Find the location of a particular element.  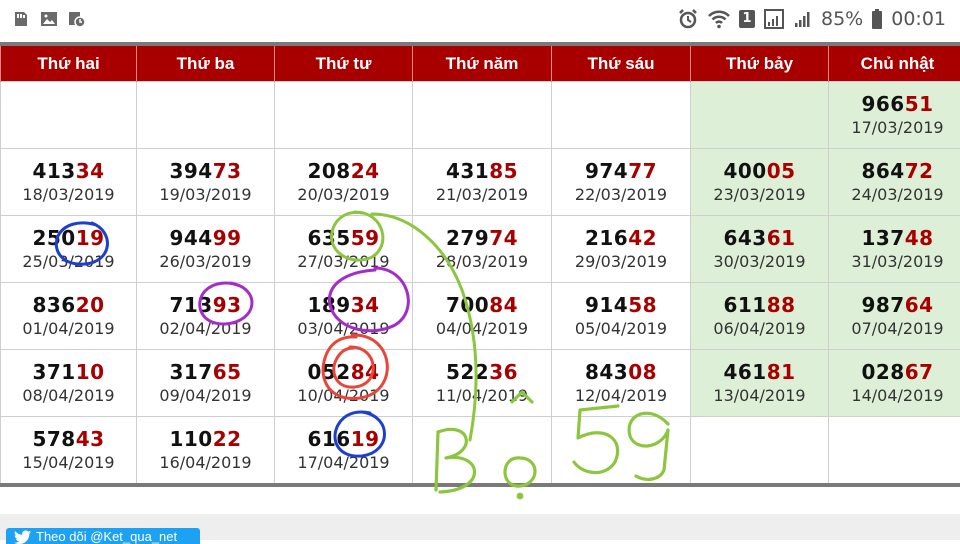

result-number: 97477 is located at coordinates (621, 171).